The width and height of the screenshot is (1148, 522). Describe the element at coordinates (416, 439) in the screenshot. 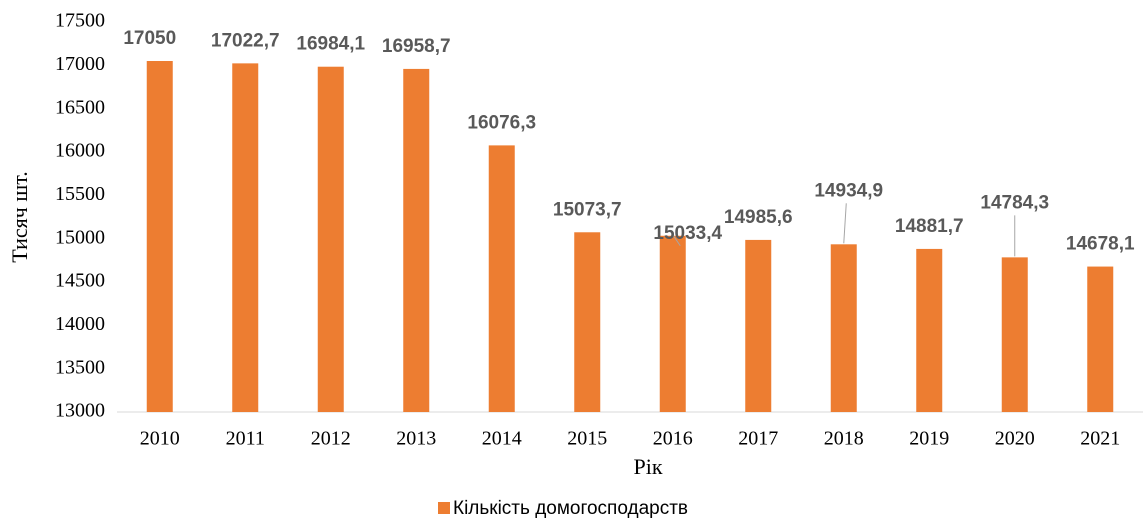

I see `x-tick-label: 2013` at that location.